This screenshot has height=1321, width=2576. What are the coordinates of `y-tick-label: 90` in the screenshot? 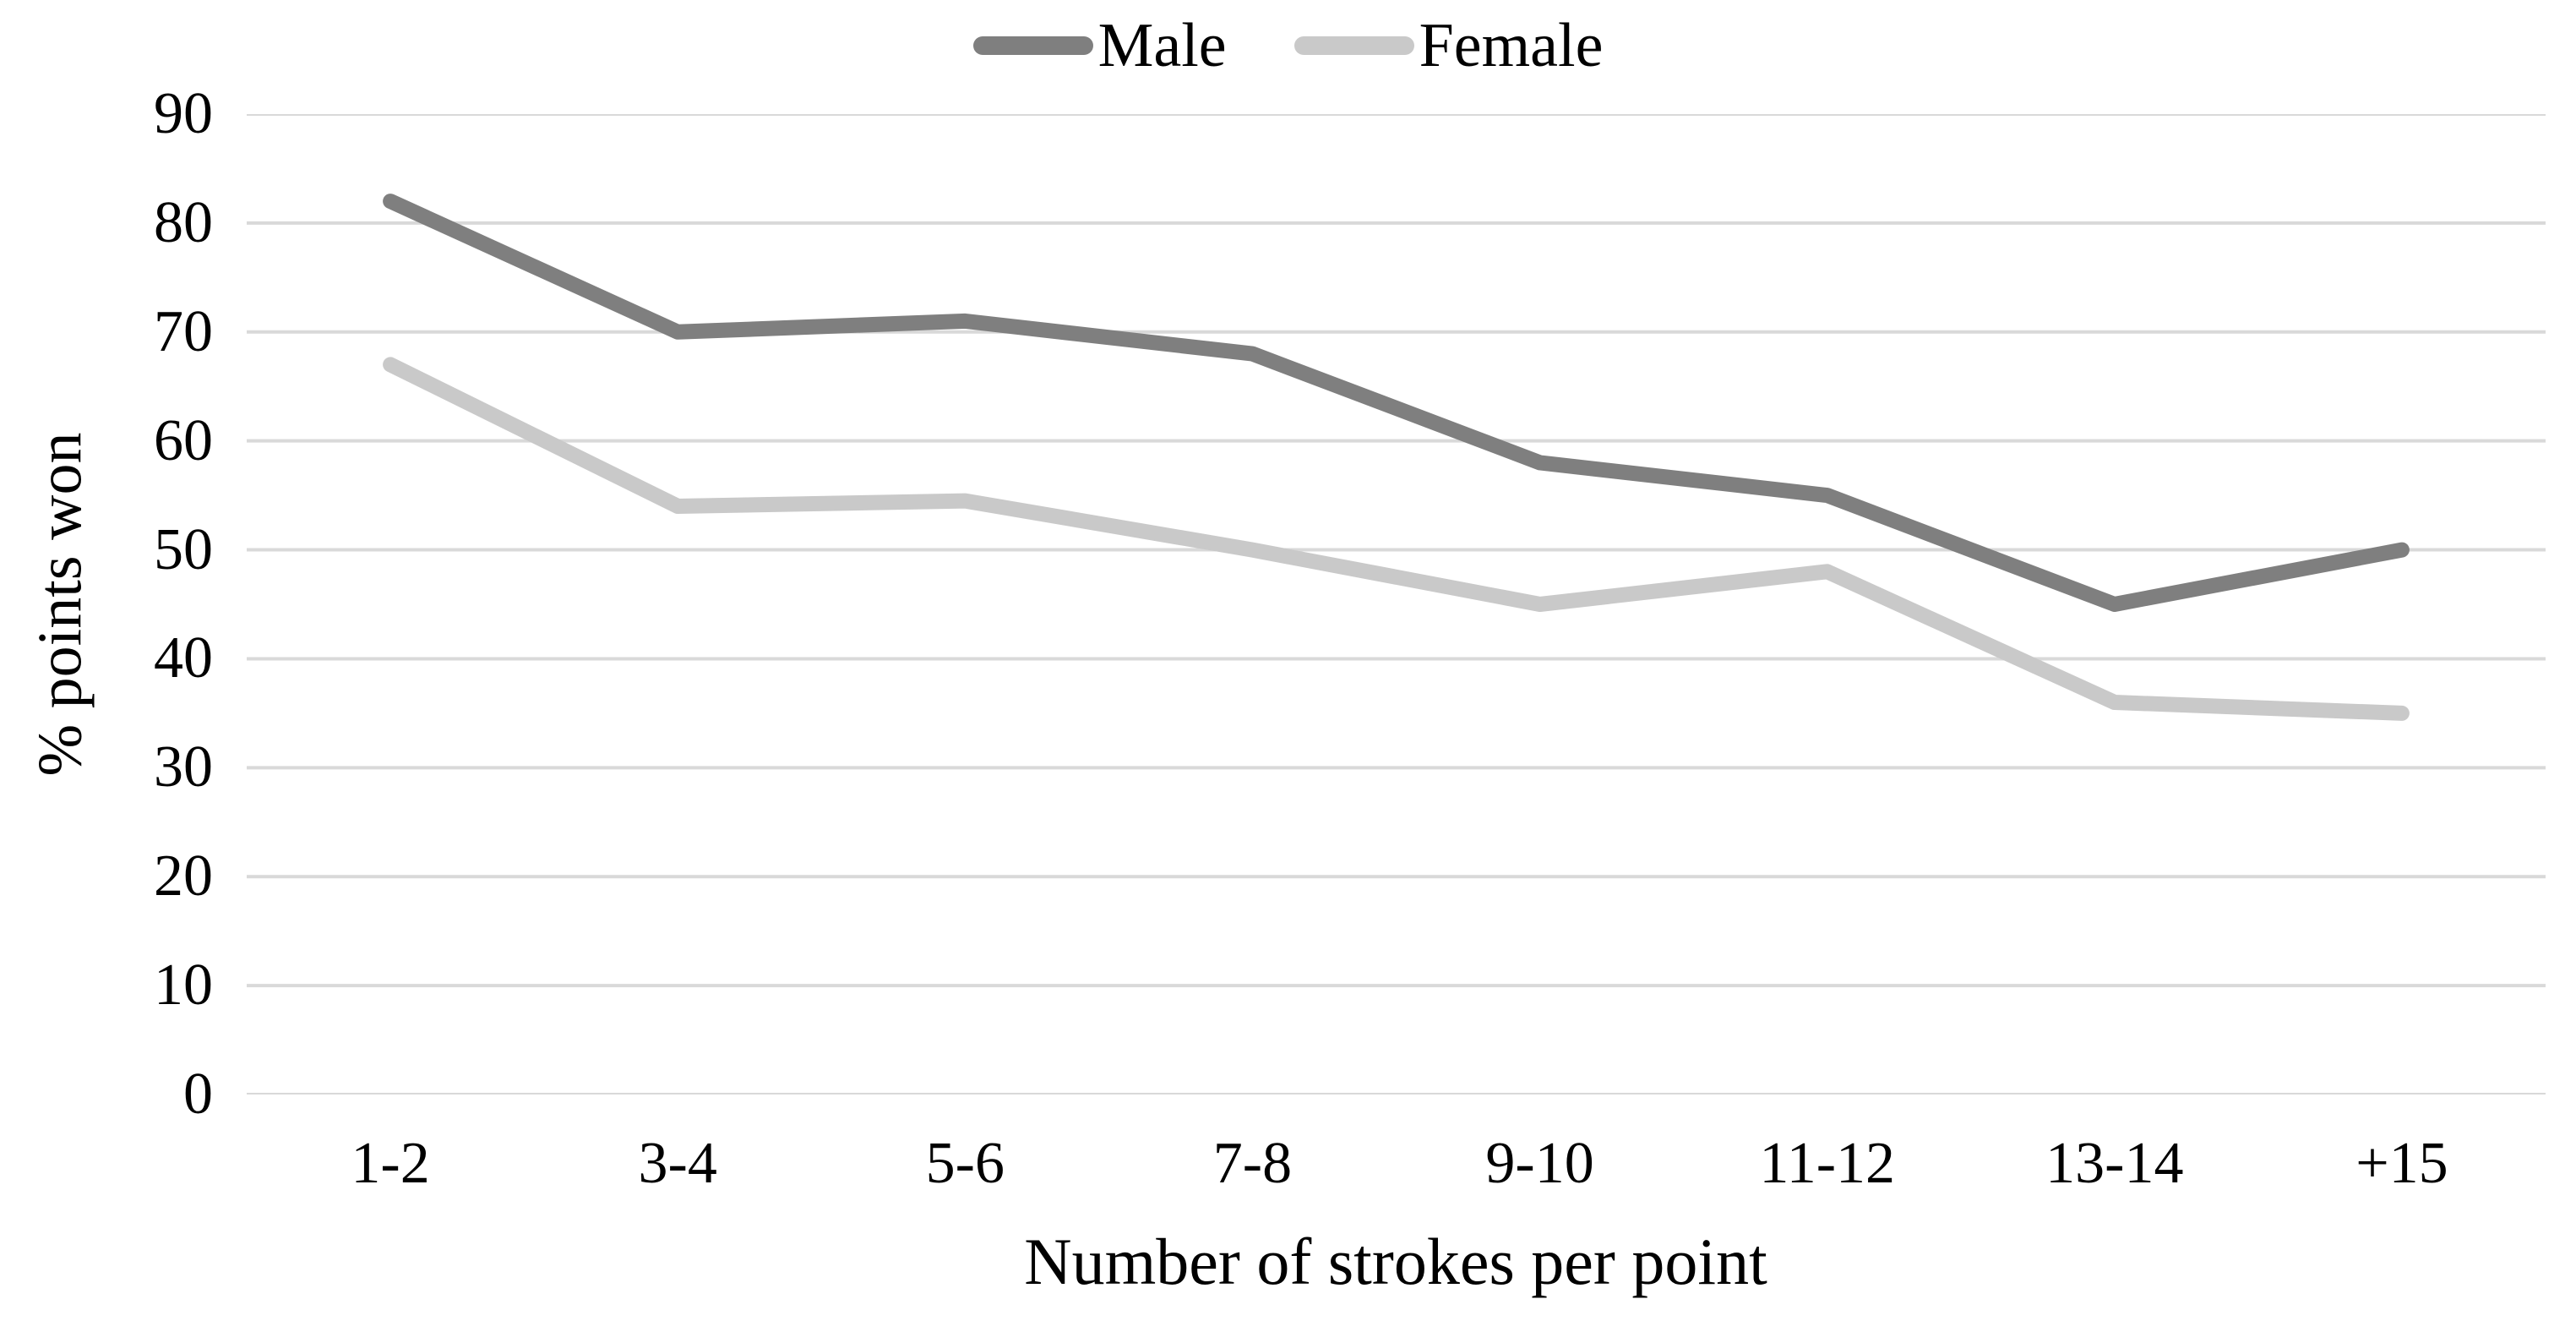 It's located at (183, 113).